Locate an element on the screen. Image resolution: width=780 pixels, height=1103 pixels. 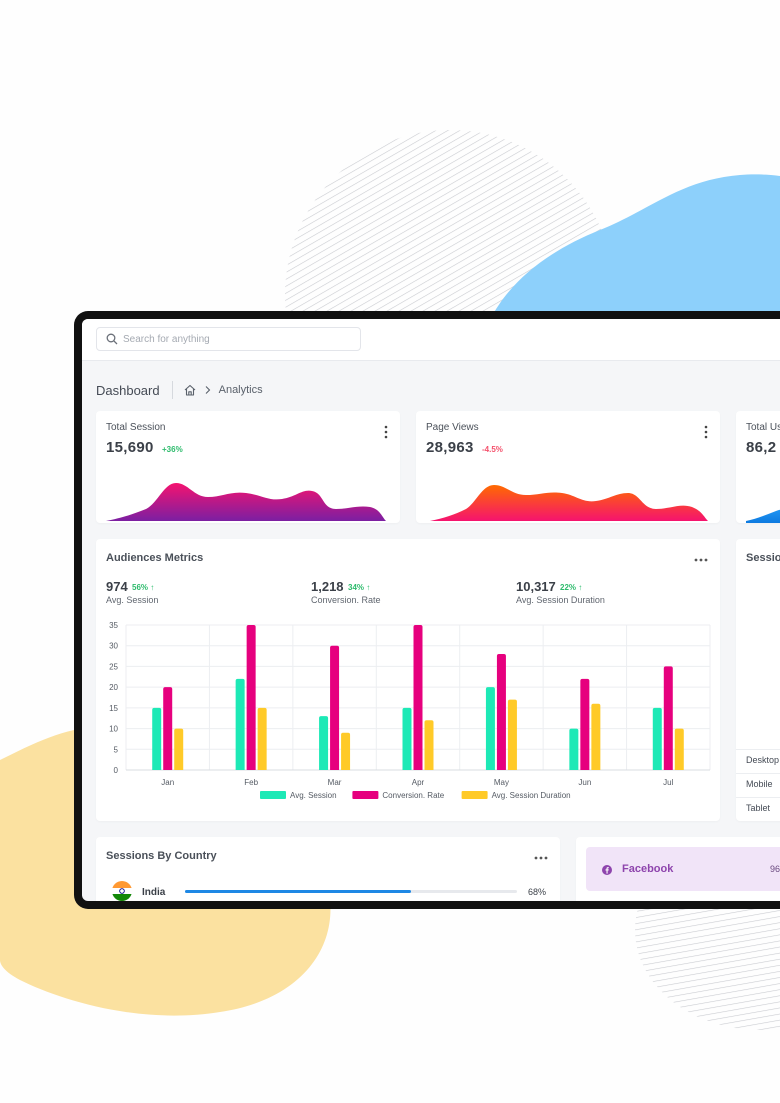
breadcrumb-divider is located at coordinates (172, 390).